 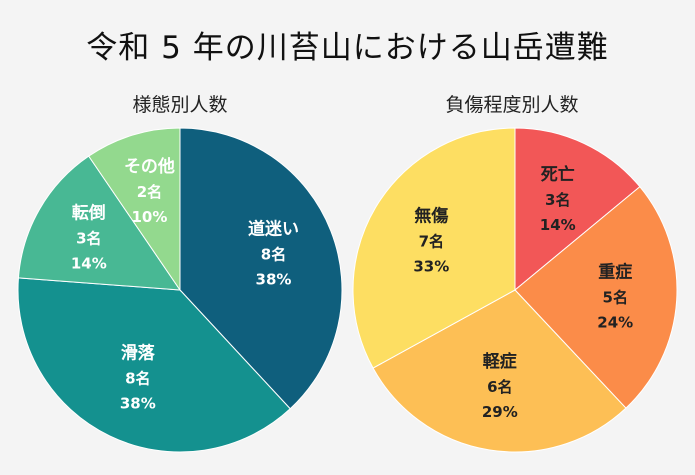 What do you see at coordinates (149, 192) in the screenshot?
I see `slice-count-0-3: 2名` at bounding box center [149, 192].